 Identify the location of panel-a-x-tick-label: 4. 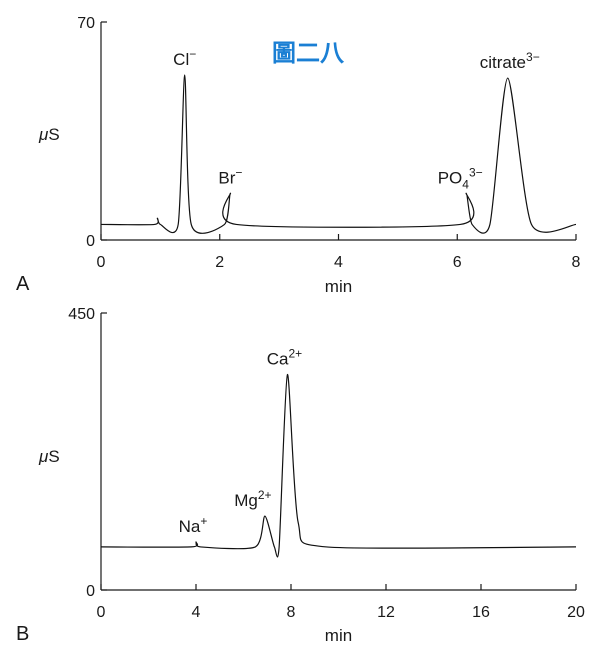
(338, 262).